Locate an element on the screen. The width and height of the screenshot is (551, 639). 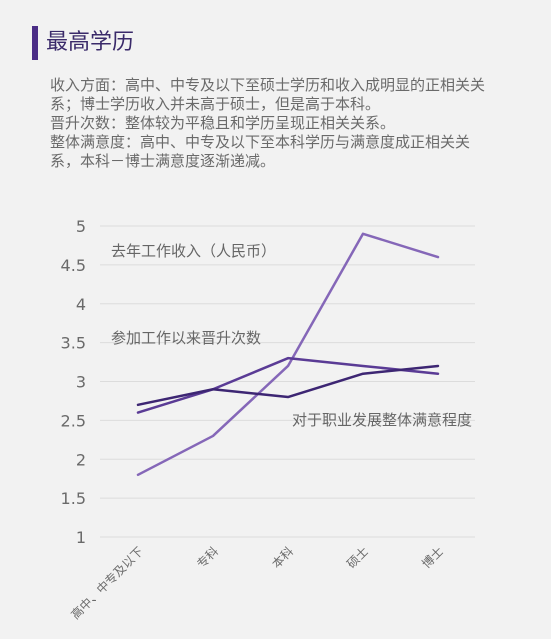
y-tick-label: 2 is located at coordinates (81, 459).